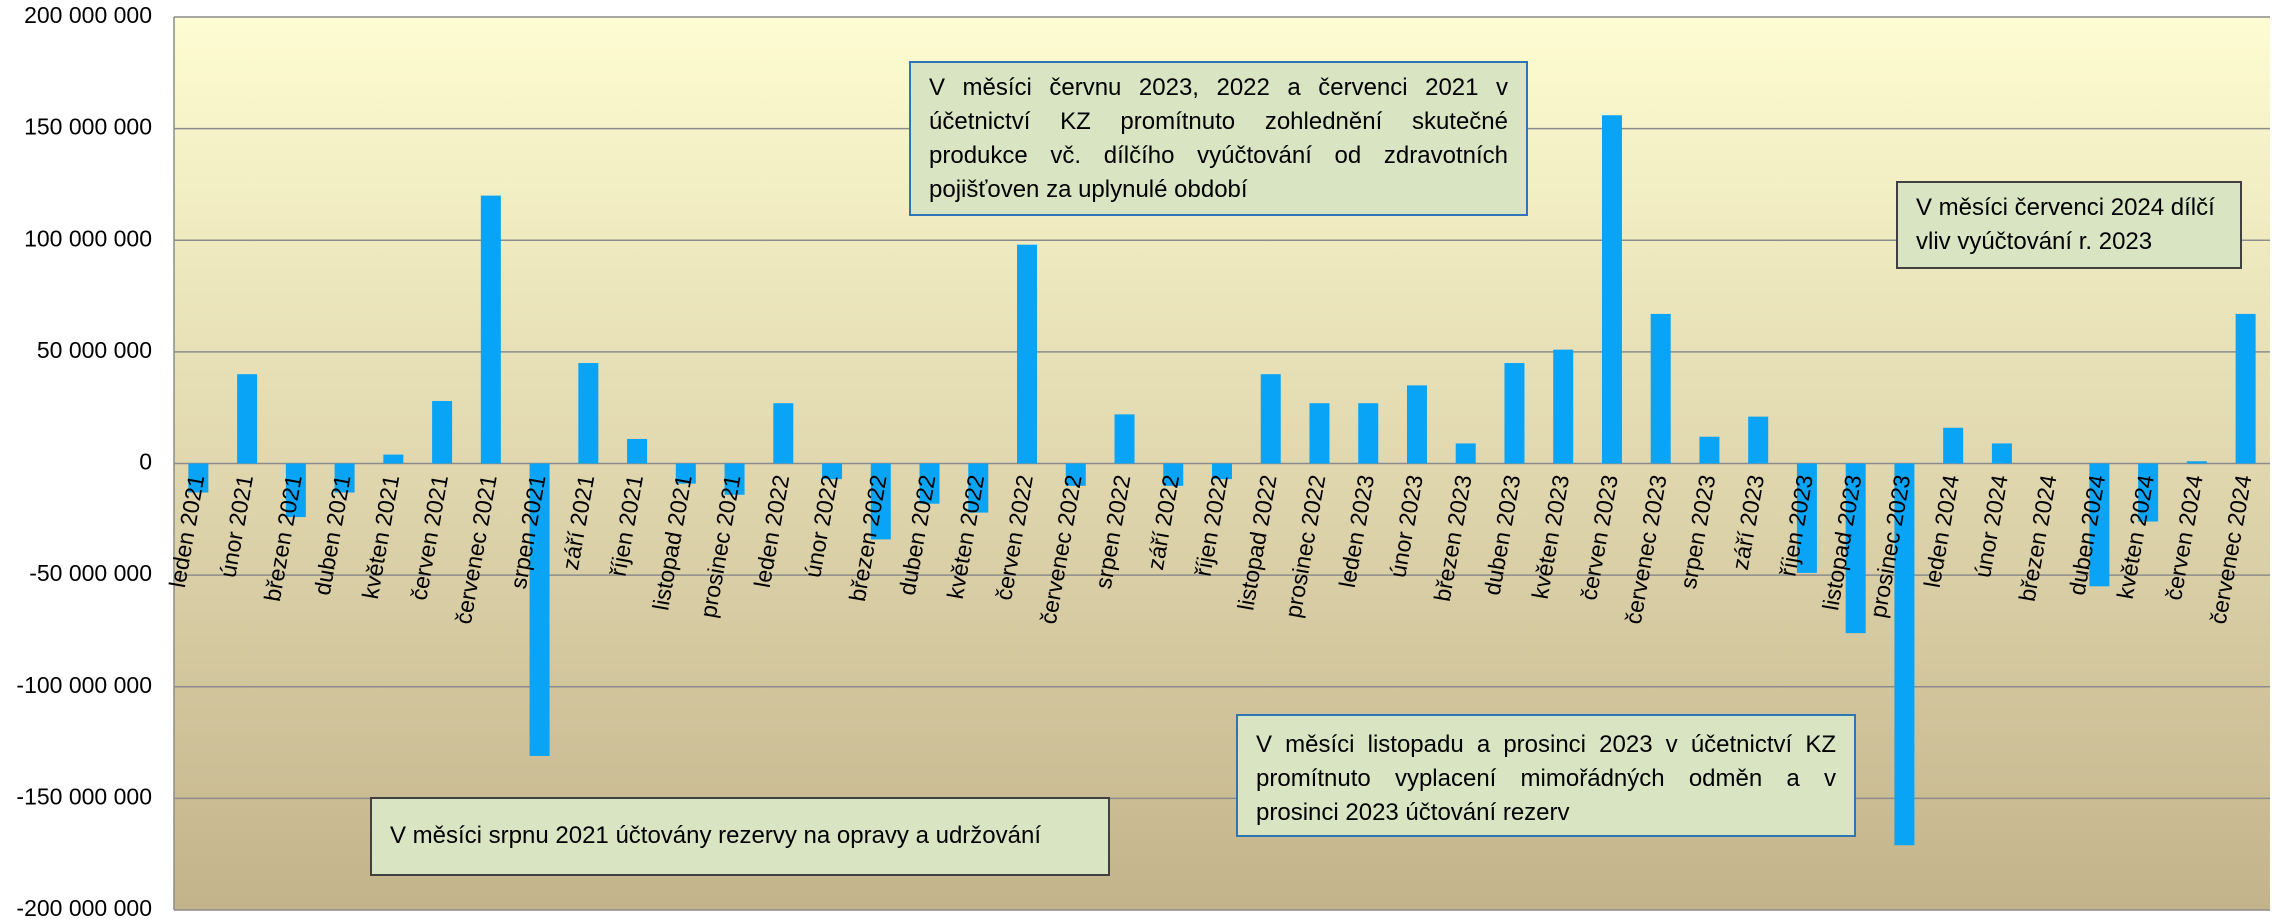 Image resolution: width=2277 pixels, height=922 pixels. Describe the element at coordinates (88, 15) in the screenshot. I see `y-tick-label: 200 000 000` at that location.